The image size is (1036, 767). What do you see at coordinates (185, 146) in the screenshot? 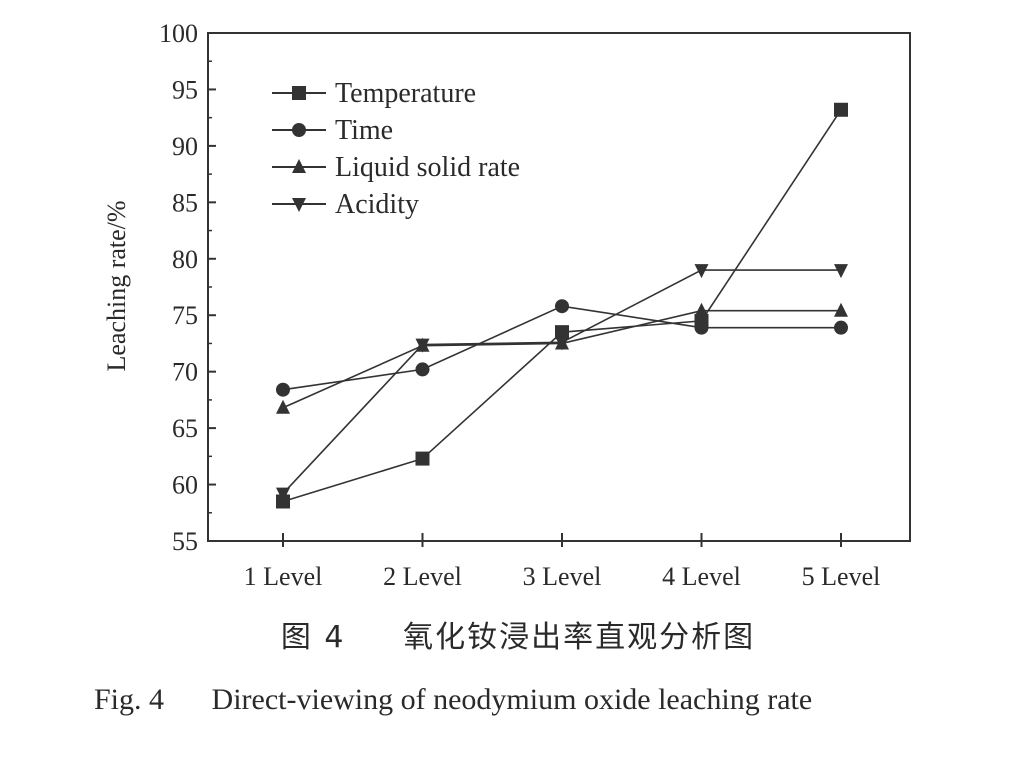
I see `y-tick-label: 90` at bounding box center [185, 146].